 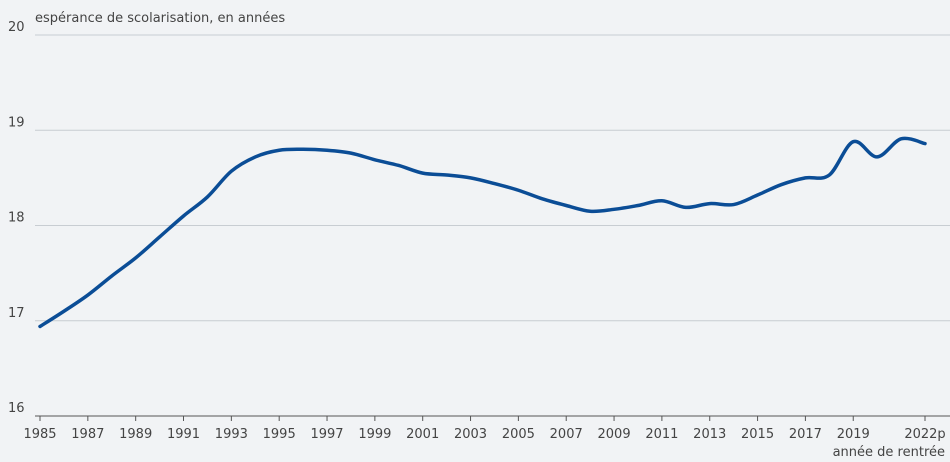 I want to click on x-tick-label: 1999, so click(x=374, y=434).